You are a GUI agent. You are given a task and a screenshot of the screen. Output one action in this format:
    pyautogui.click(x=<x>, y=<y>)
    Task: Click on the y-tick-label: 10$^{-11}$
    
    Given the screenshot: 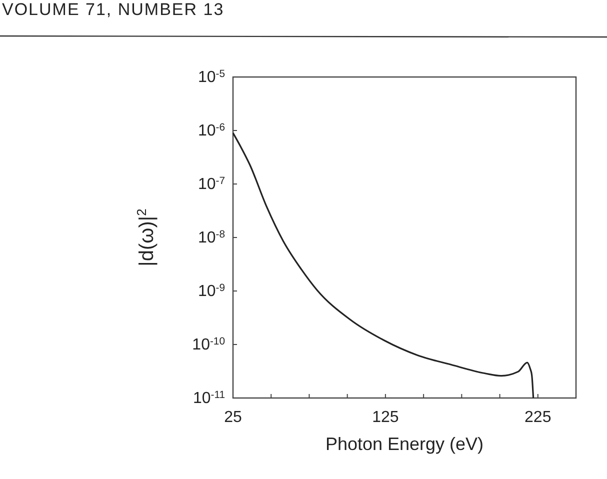 What is the action you would take?
    pyautogui.click(x=209, y=398)
    